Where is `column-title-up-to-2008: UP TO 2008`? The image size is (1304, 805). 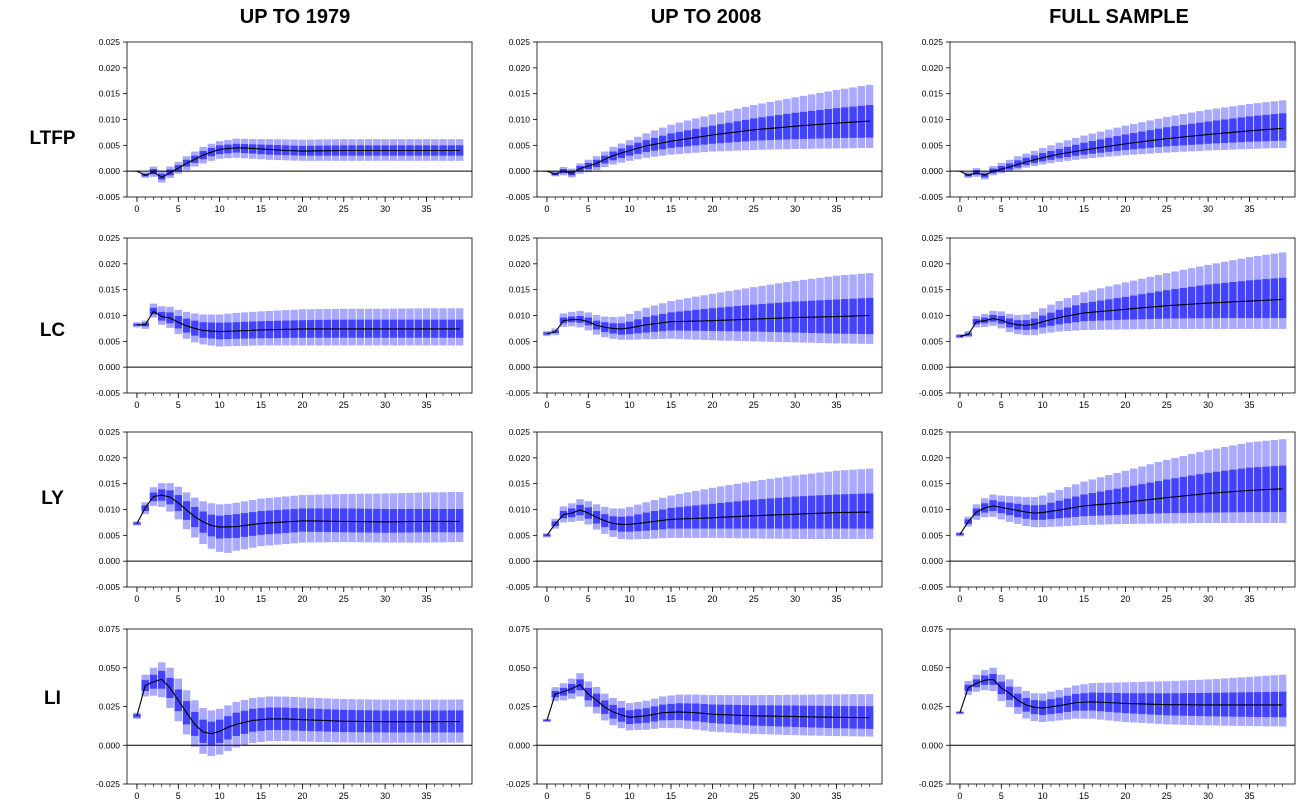
column-title-up-to-2008: UP TO 2008 is located at coordinates (706, 17).